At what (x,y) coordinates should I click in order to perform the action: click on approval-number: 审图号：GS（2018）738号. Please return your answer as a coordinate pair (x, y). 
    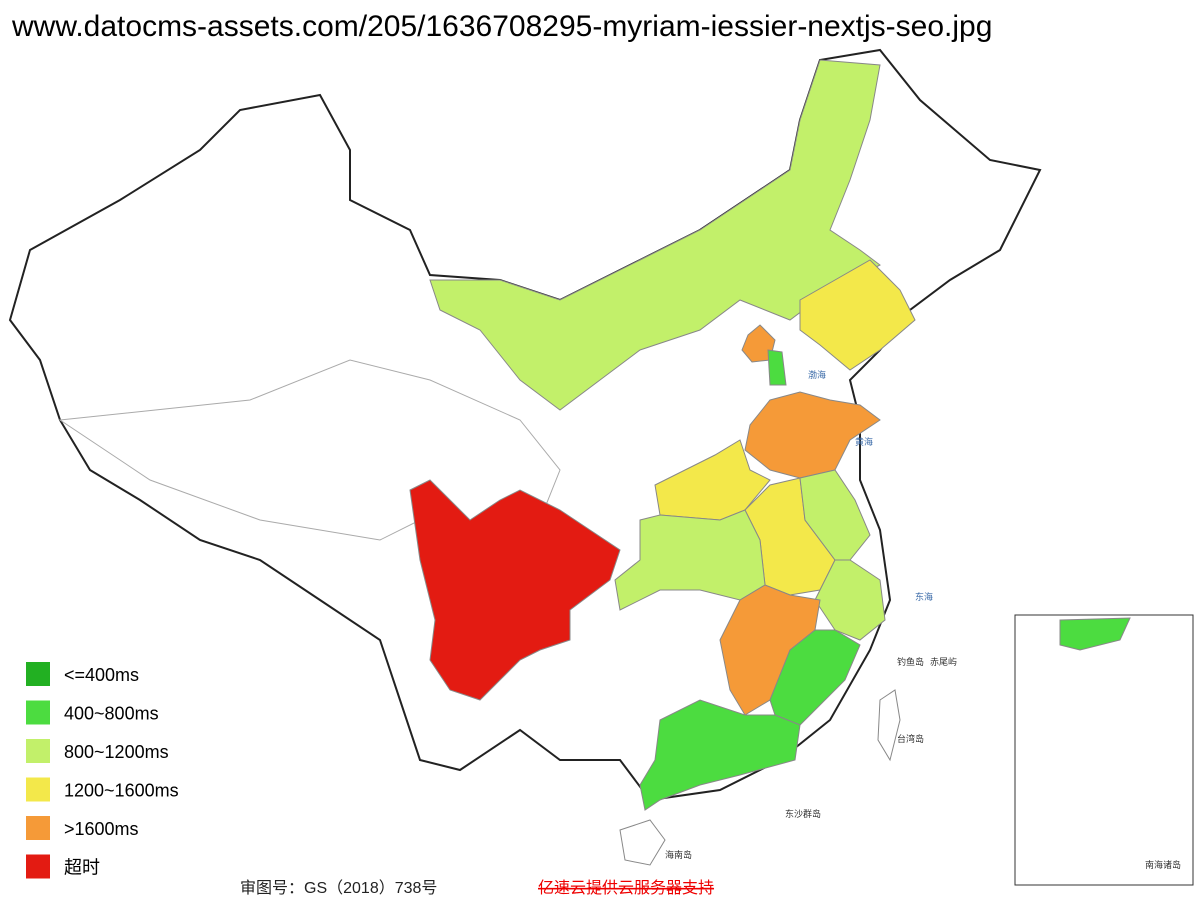
    Looking at the image, I should click on (338, 888).